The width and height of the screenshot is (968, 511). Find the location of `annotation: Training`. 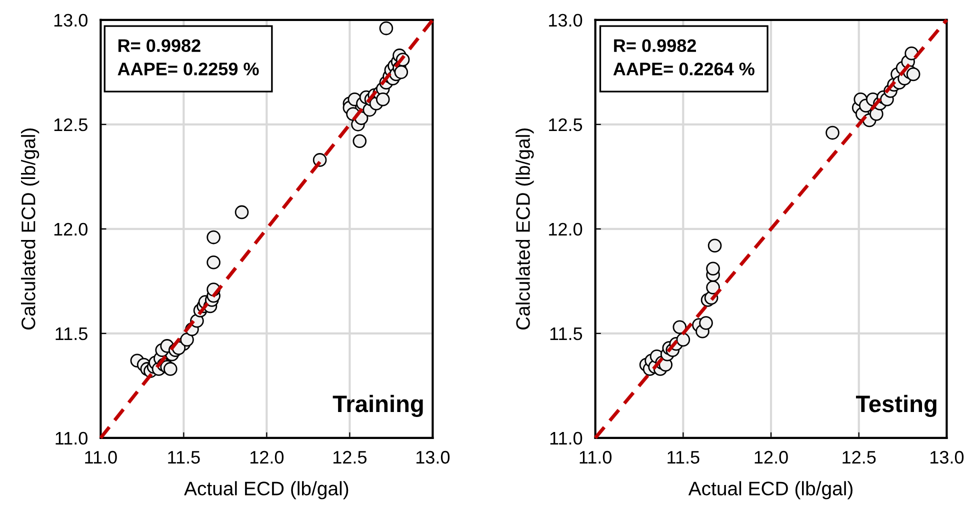

annotation: Training is located at coordinates (377, 406).